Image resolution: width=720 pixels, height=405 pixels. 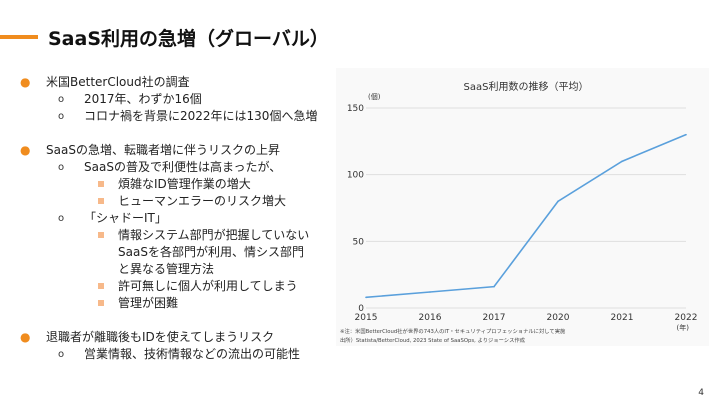 What do you see at coordinates (526, 86) in the screenshot?
I see `chart-title: SaaS利用数の推移（平均）` at bounding box center [526, 86].